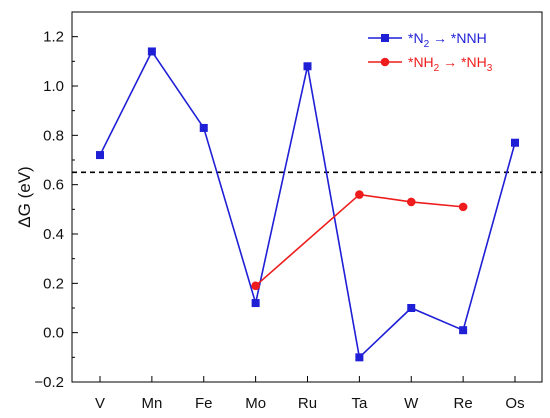 Image resolution: width=550 pixels, height=418 pixels. Describe the element at coordinates (56, 210) in the screenshot. I see `y-axis-ticks: −0.2 0.0 0.2 0.4 0.6 0.8 1.0 1.2` at that location.